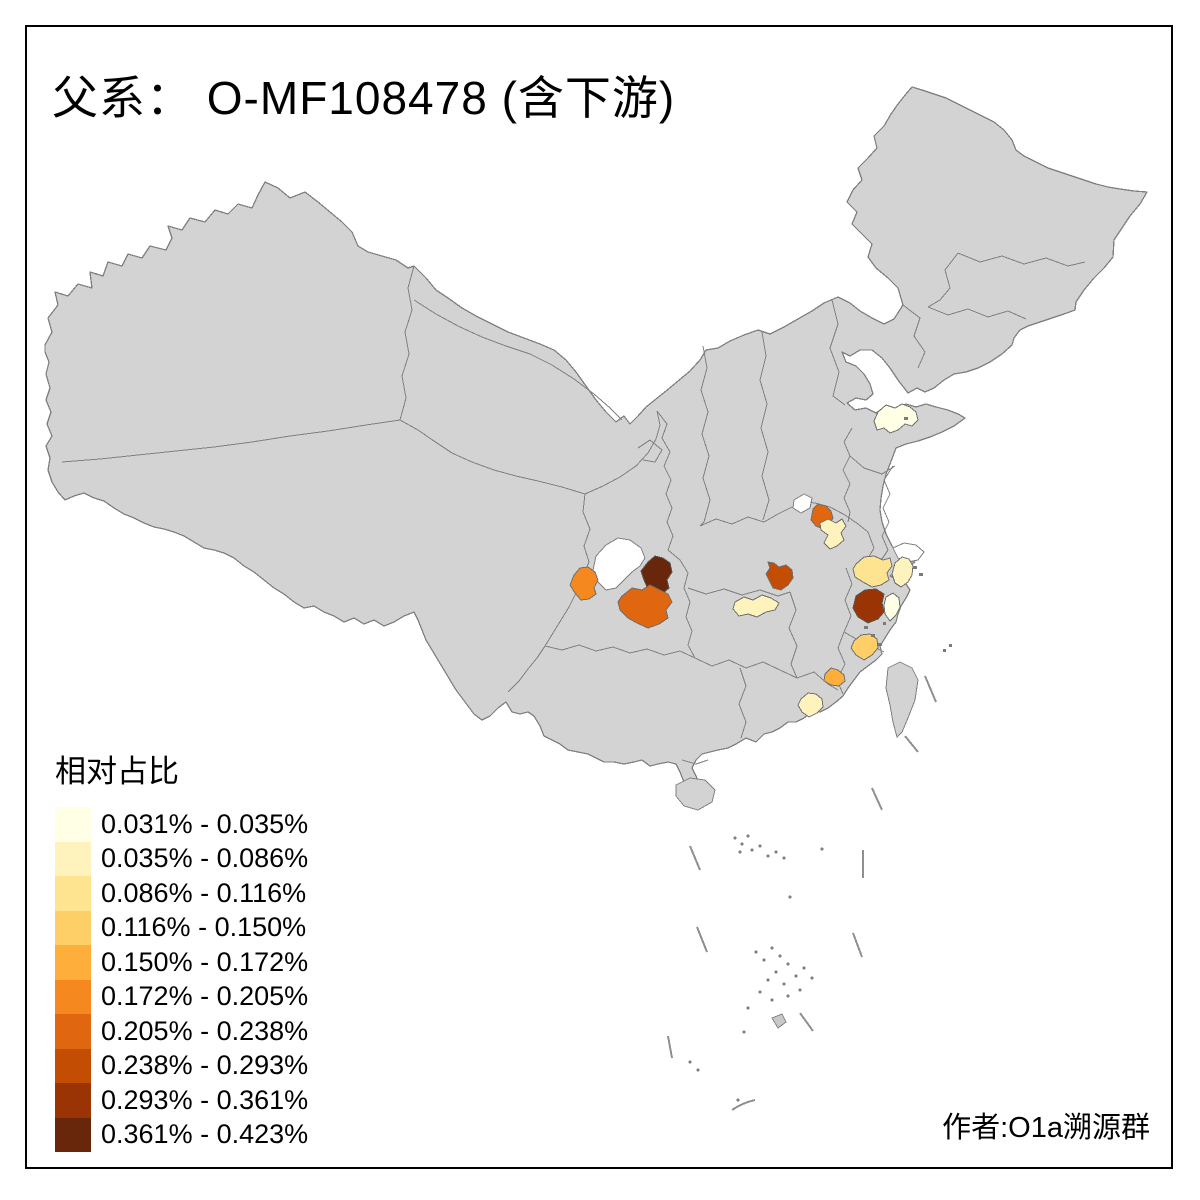 The image size is (1200, 1200). I want to click on legend-row: 0.293% - 0.361%, so click(181, 1100).